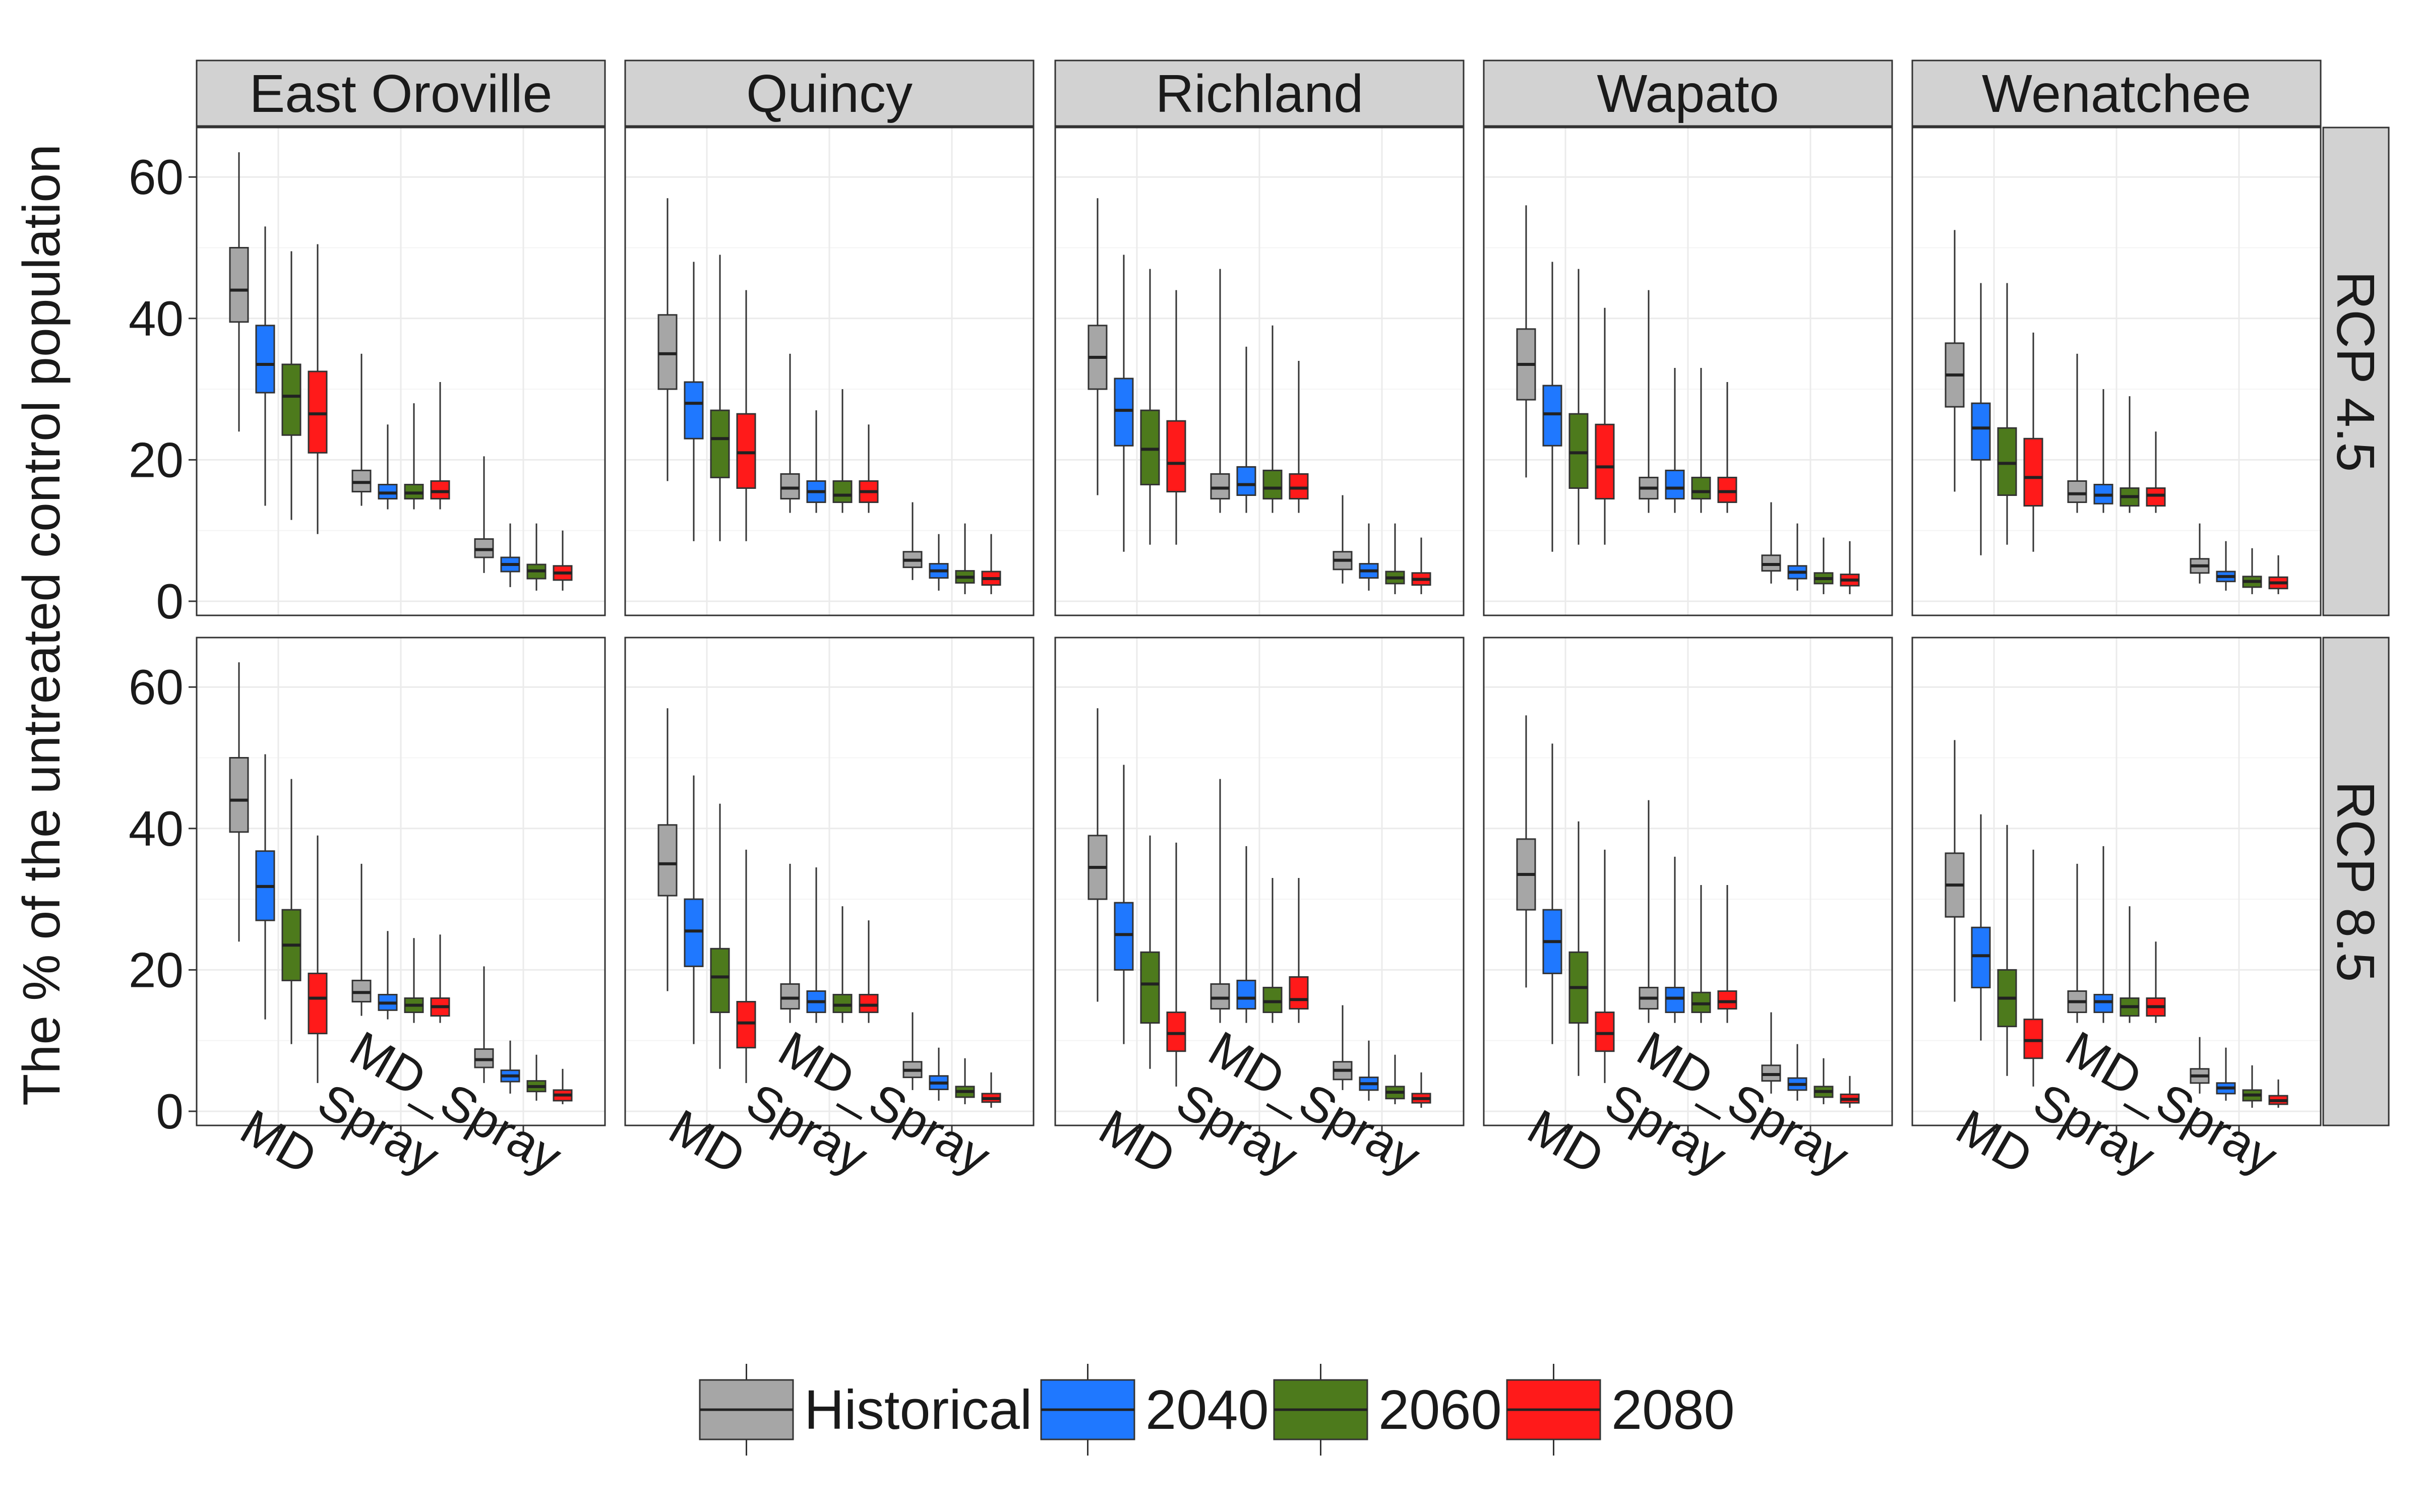 Image resolution: width=2420 pixels, height=1512 pixels. I want to click on legend-item-2040: 2040, so click(1154, 1410).